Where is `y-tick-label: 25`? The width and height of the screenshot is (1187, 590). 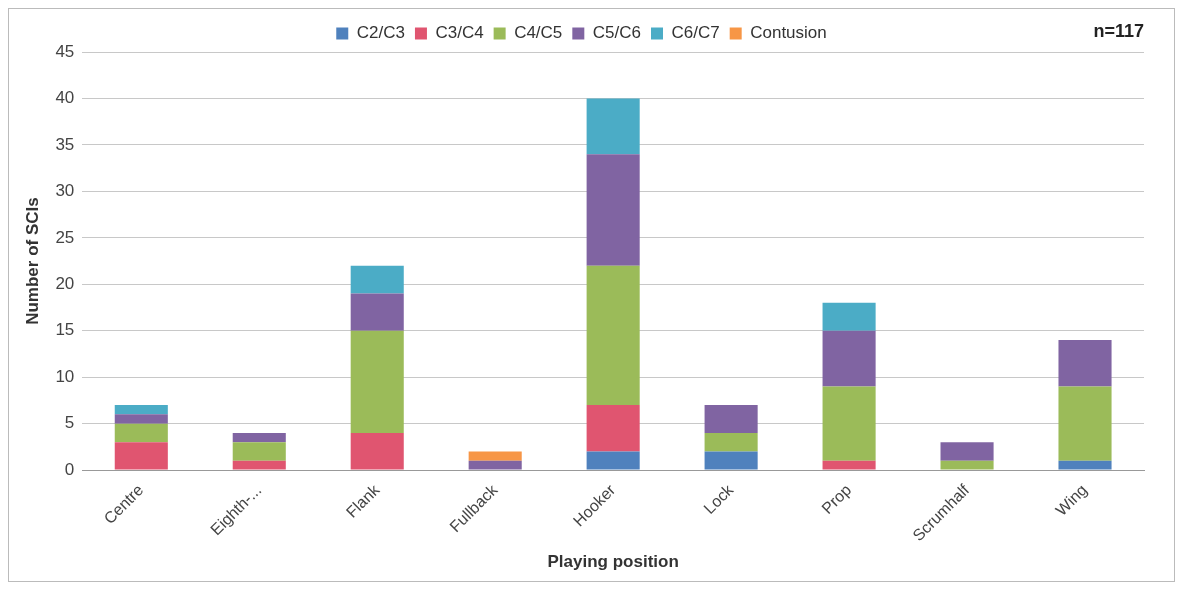
y-tick-label: 25 is located at coordinates (65, 237).